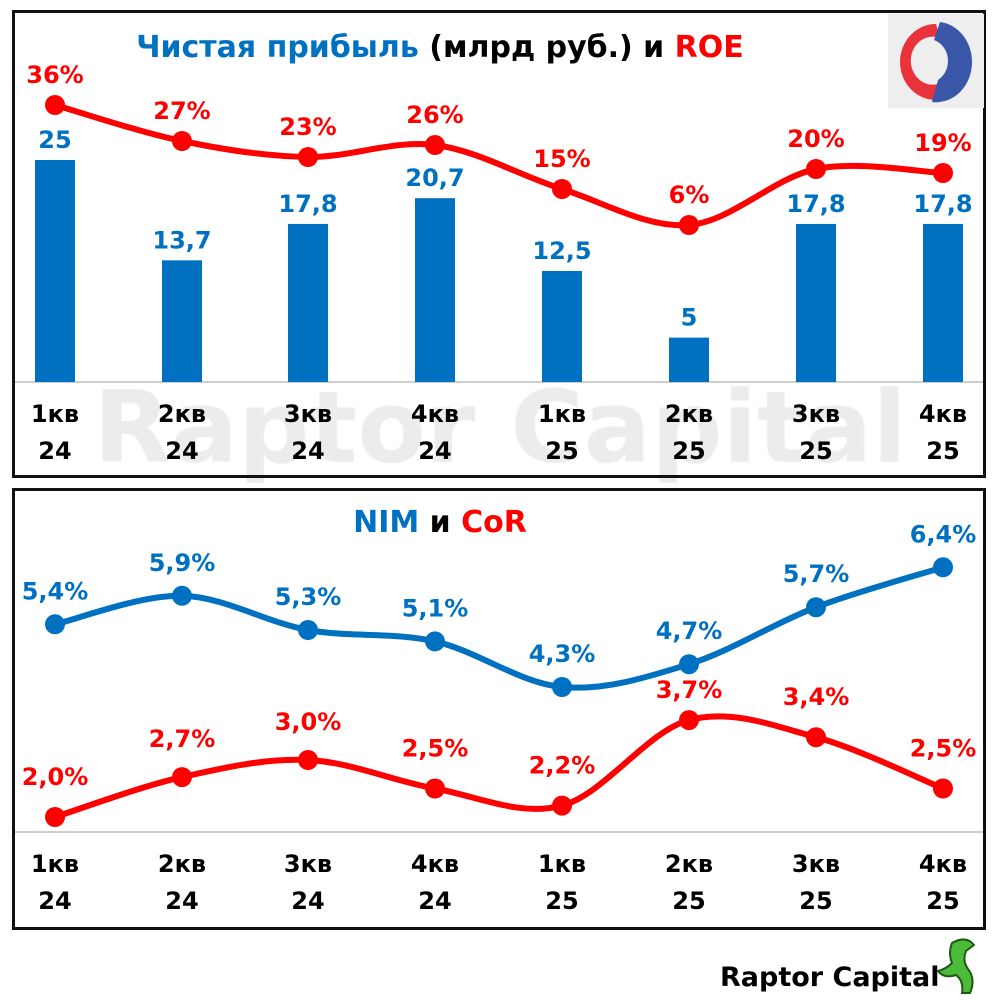  Describe the element at coordinates (308, 722) in the screenshot. I see `cor-data-label: 3,0%` at that location.